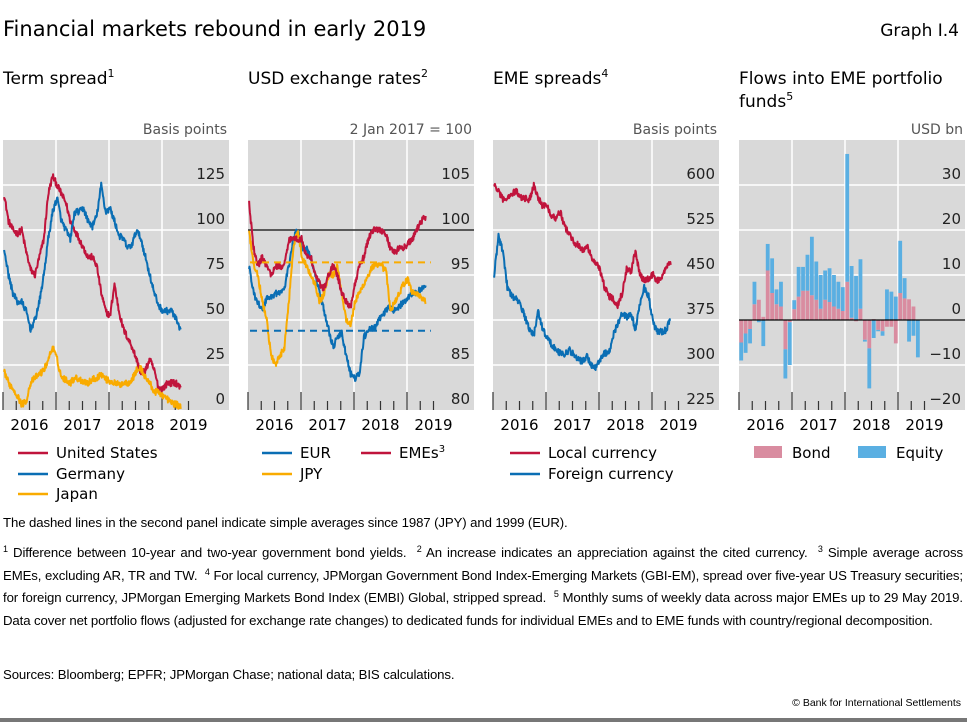 The height and width of the screenshot is (722, 967). I want to click on y-tick-label: 30, so click(951, 174).